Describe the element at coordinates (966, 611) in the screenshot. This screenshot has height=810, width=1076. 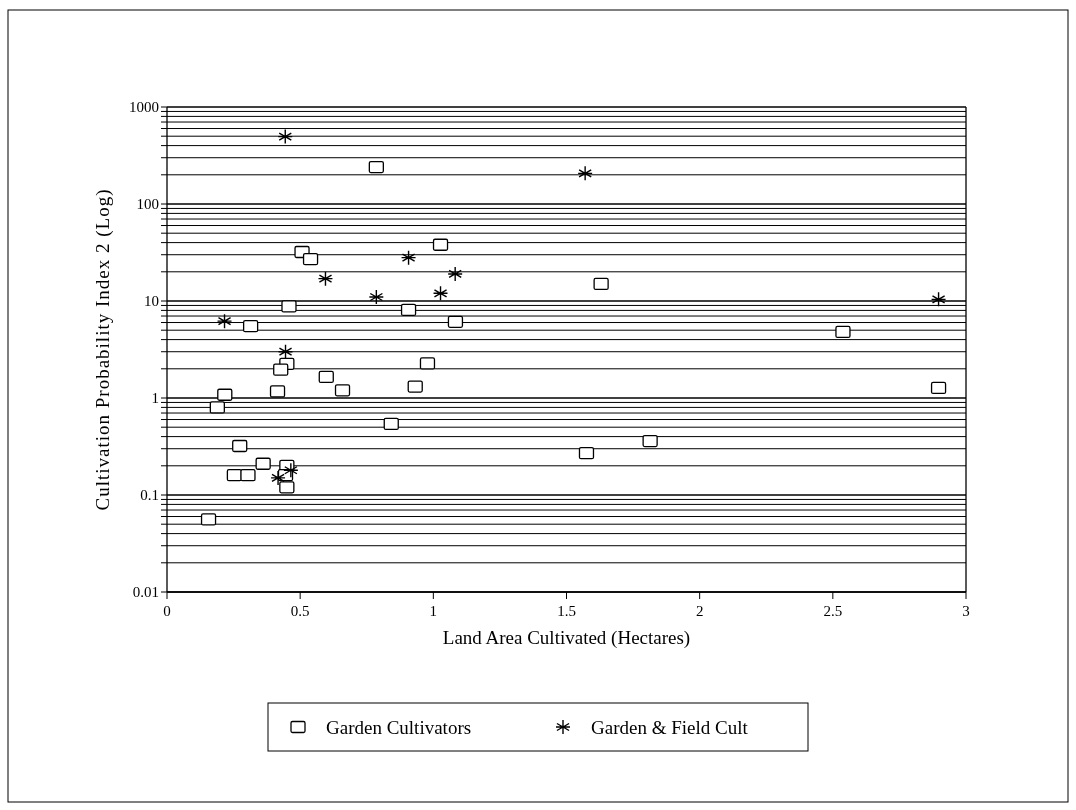
I see `x-tick-label: 3` at that location.